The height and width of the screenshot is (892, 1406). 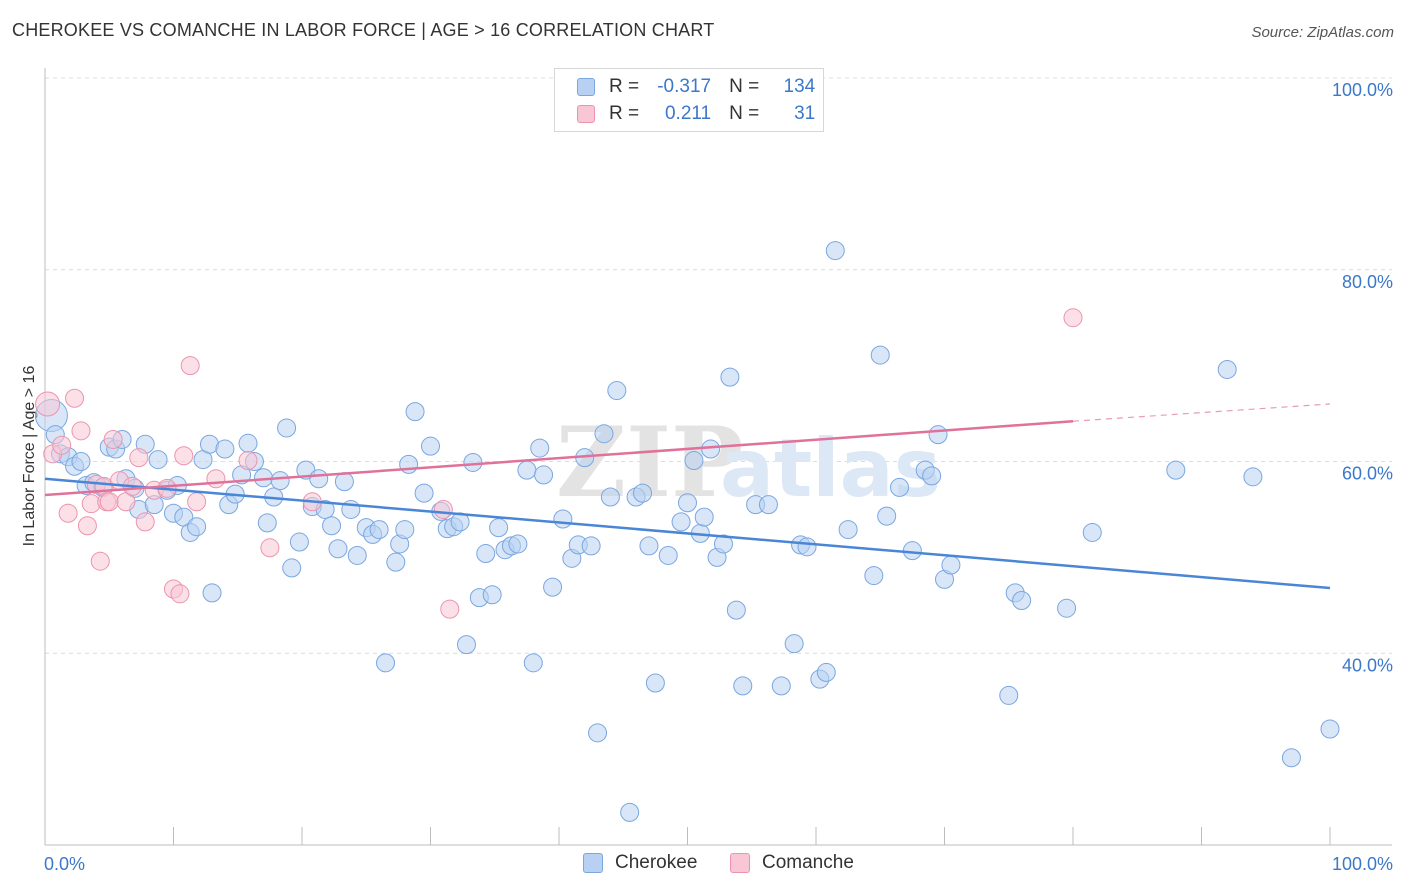 I want to click on legend-label-cherokee: Cherokee, so click(x=656, y=862).